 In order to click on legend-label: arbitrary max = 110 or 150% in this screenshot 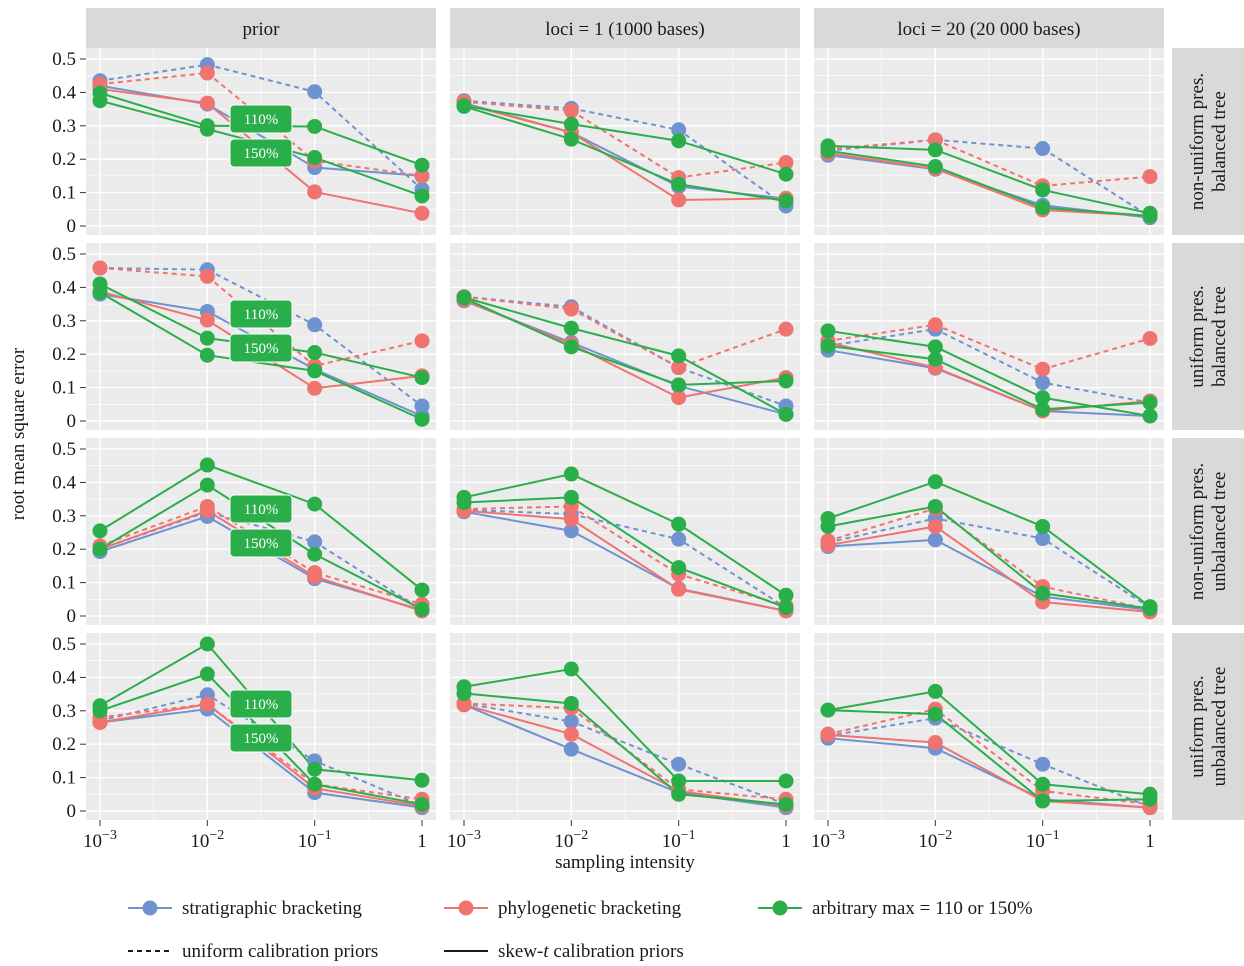, I will do `click(922, 908)`.